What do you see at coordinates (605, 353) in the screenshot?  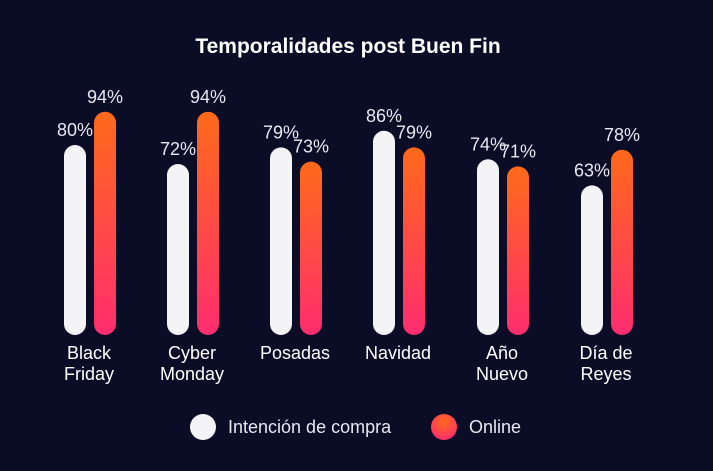 I see `category-label-5-line-0: Día de` at bounding box center [605, 353].